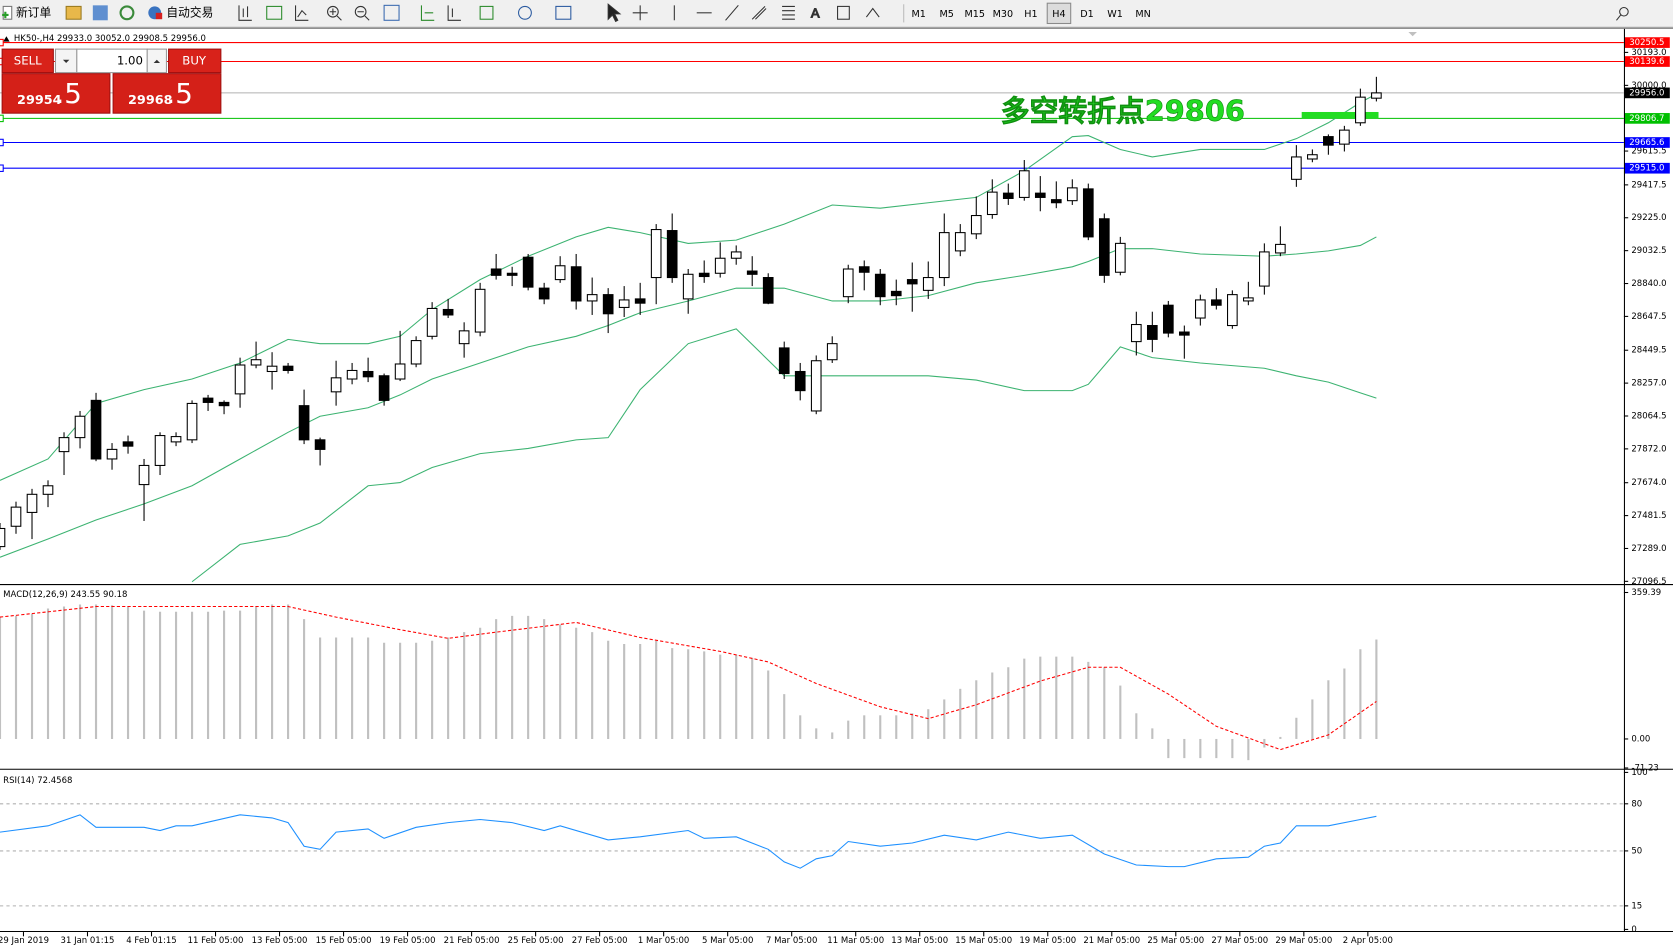 The image size is (1673, 947). Describe the element at coordinates (33, 12) in the screenshot. I see `new-order-label: 新订单` at that location.